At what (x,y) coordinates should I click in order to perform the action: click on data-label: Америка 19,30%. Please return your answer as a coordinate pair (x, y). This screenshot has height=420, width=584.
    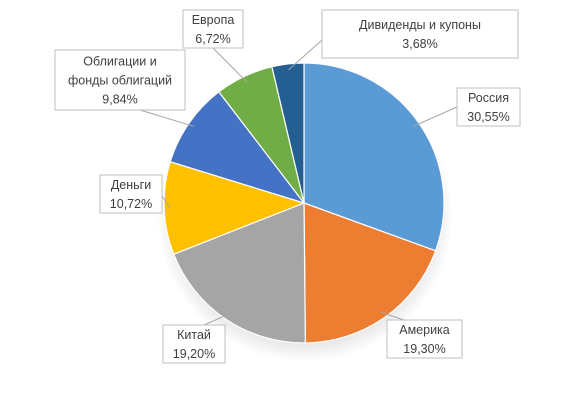
    Looking at the image, I should click on (424, 339).